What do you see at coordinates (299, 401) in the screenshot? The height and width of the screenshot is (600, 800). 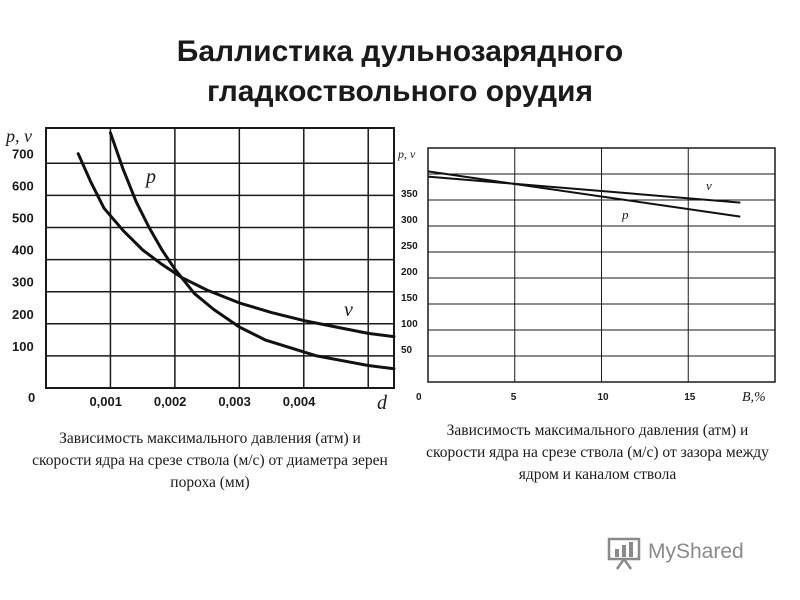 I see `x-tick-label: 0,004` at bounding box center [299, 401].